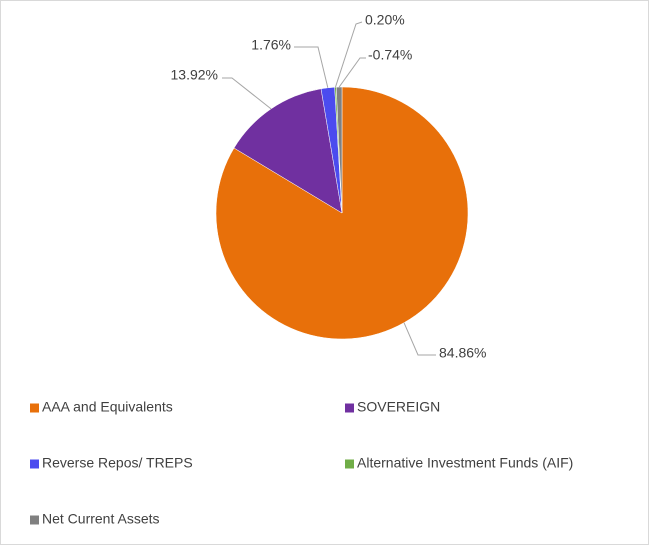  What do you see at coordinates (271, 45) in the screenshot?
I see `data-label: 1.76%` at bounding box center [271, 45].